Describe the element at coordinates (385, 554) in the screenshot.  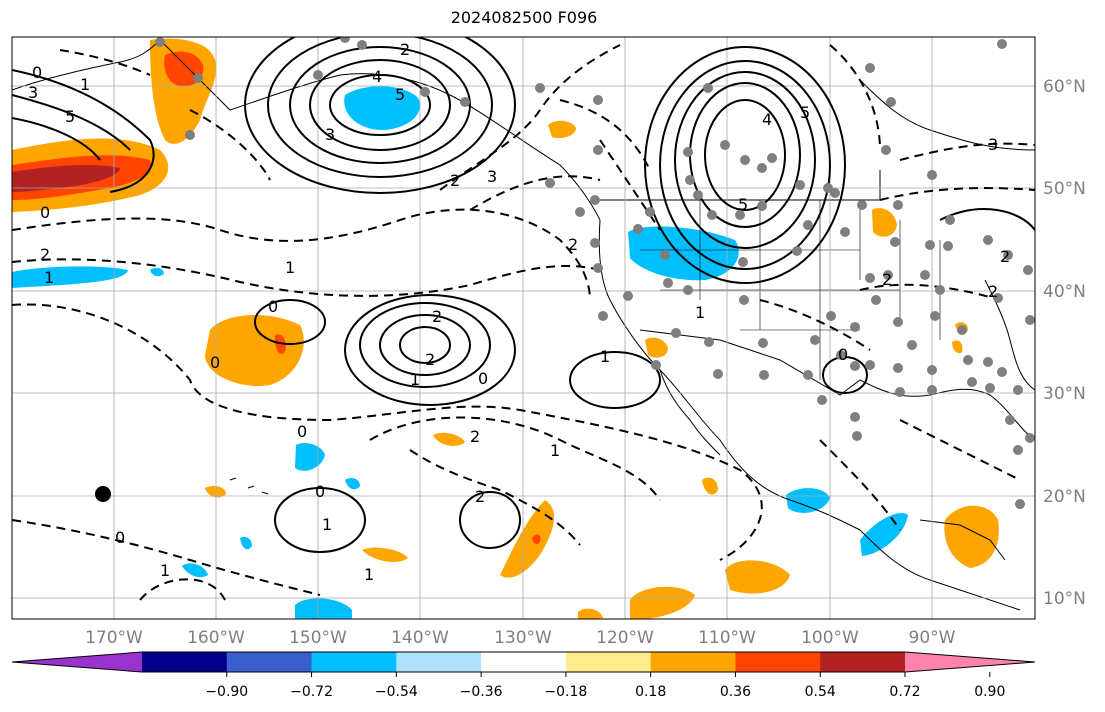
I see `fill-small-orange2` at that location.